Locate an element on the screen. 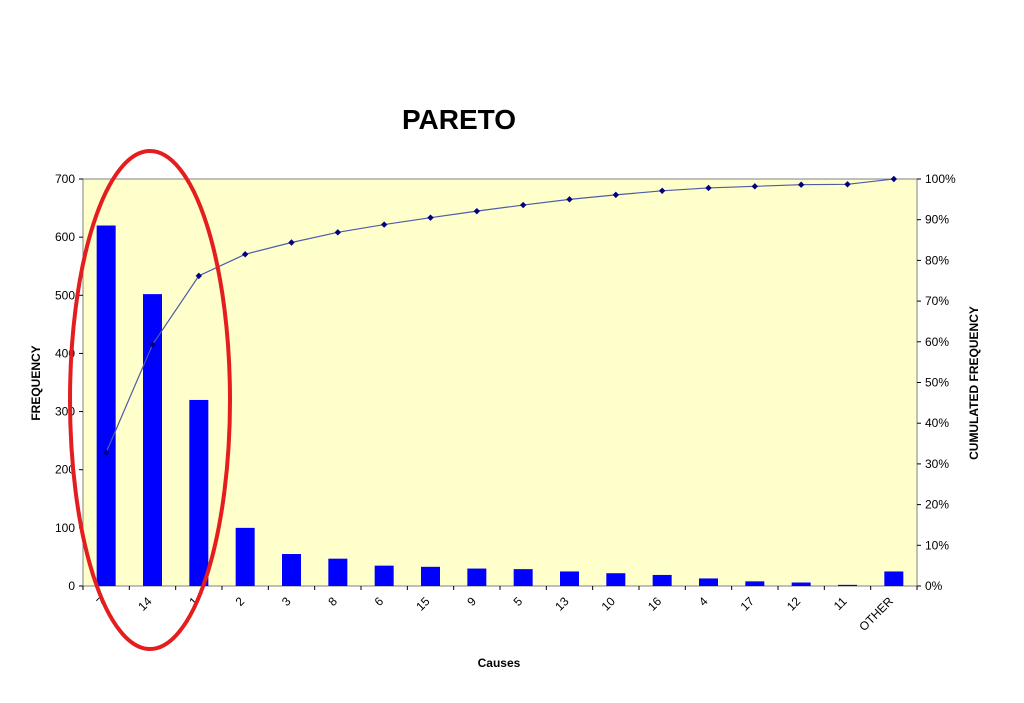 The width and height of the screenshot is (1024, 703). y2-tick-label: 70% is located at coordinates (937, 301).